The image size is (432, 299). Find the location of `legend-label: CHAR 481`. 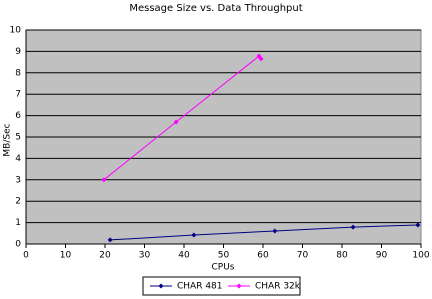

legend-label: CHAR 481 is located at coordinates (200, 287).